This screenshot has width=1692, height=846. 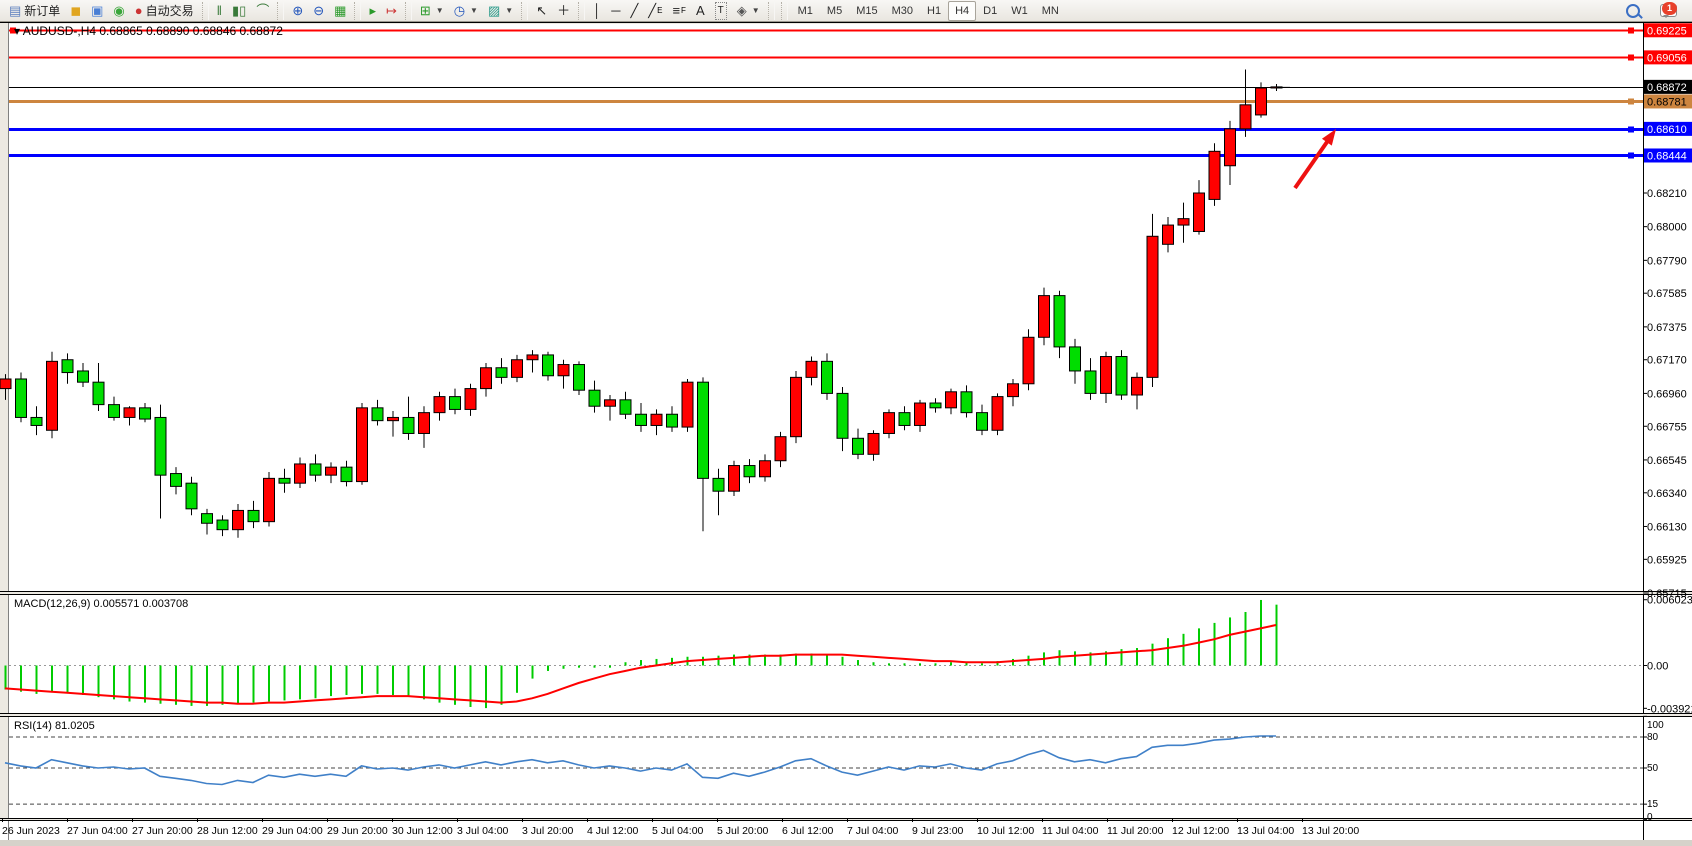 What do you see at coordinates (1019, 10) in the screenshot?
I see `timeframe-w1: W1` at bounding box center [1019, 10].